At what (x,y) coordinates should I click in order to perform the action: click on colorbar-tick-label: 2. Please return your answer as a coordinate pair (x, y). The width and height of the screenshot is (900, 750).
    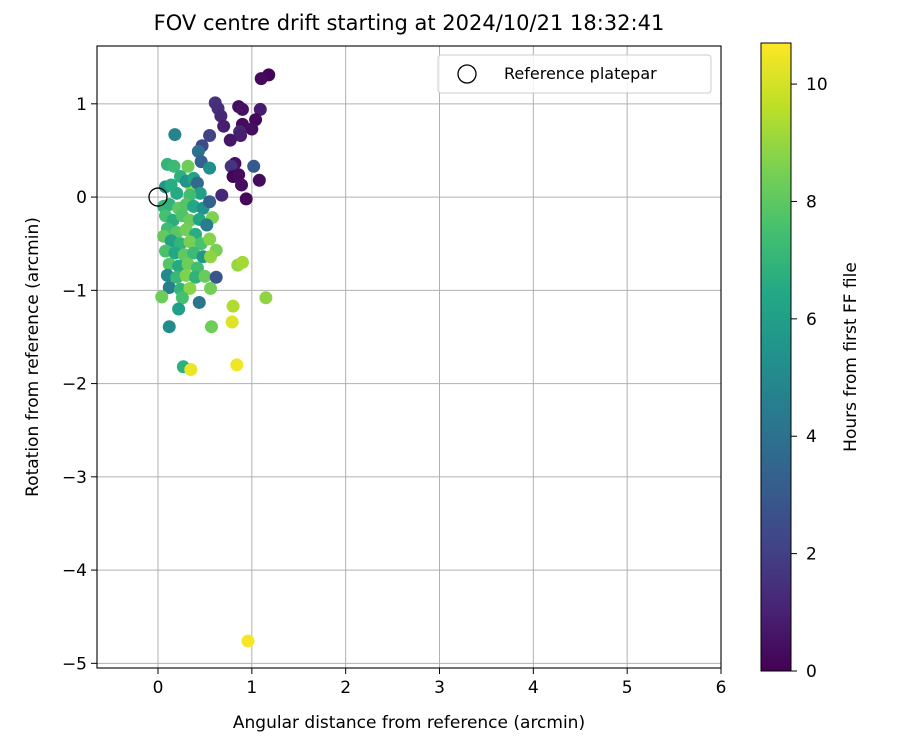
    Looking at the image, I should click on (811, 555).